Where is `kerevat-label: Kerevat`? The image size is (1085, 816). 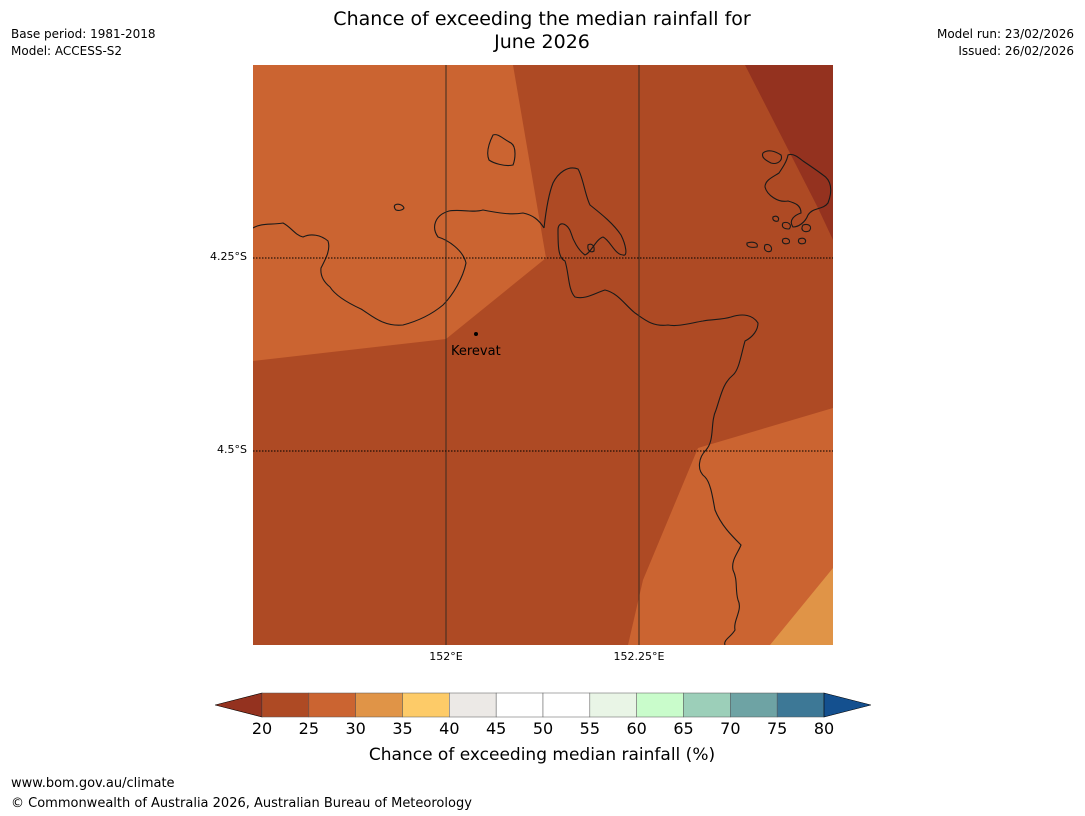 kerevat-label: Kerevat is located at coordinates (476, 351).